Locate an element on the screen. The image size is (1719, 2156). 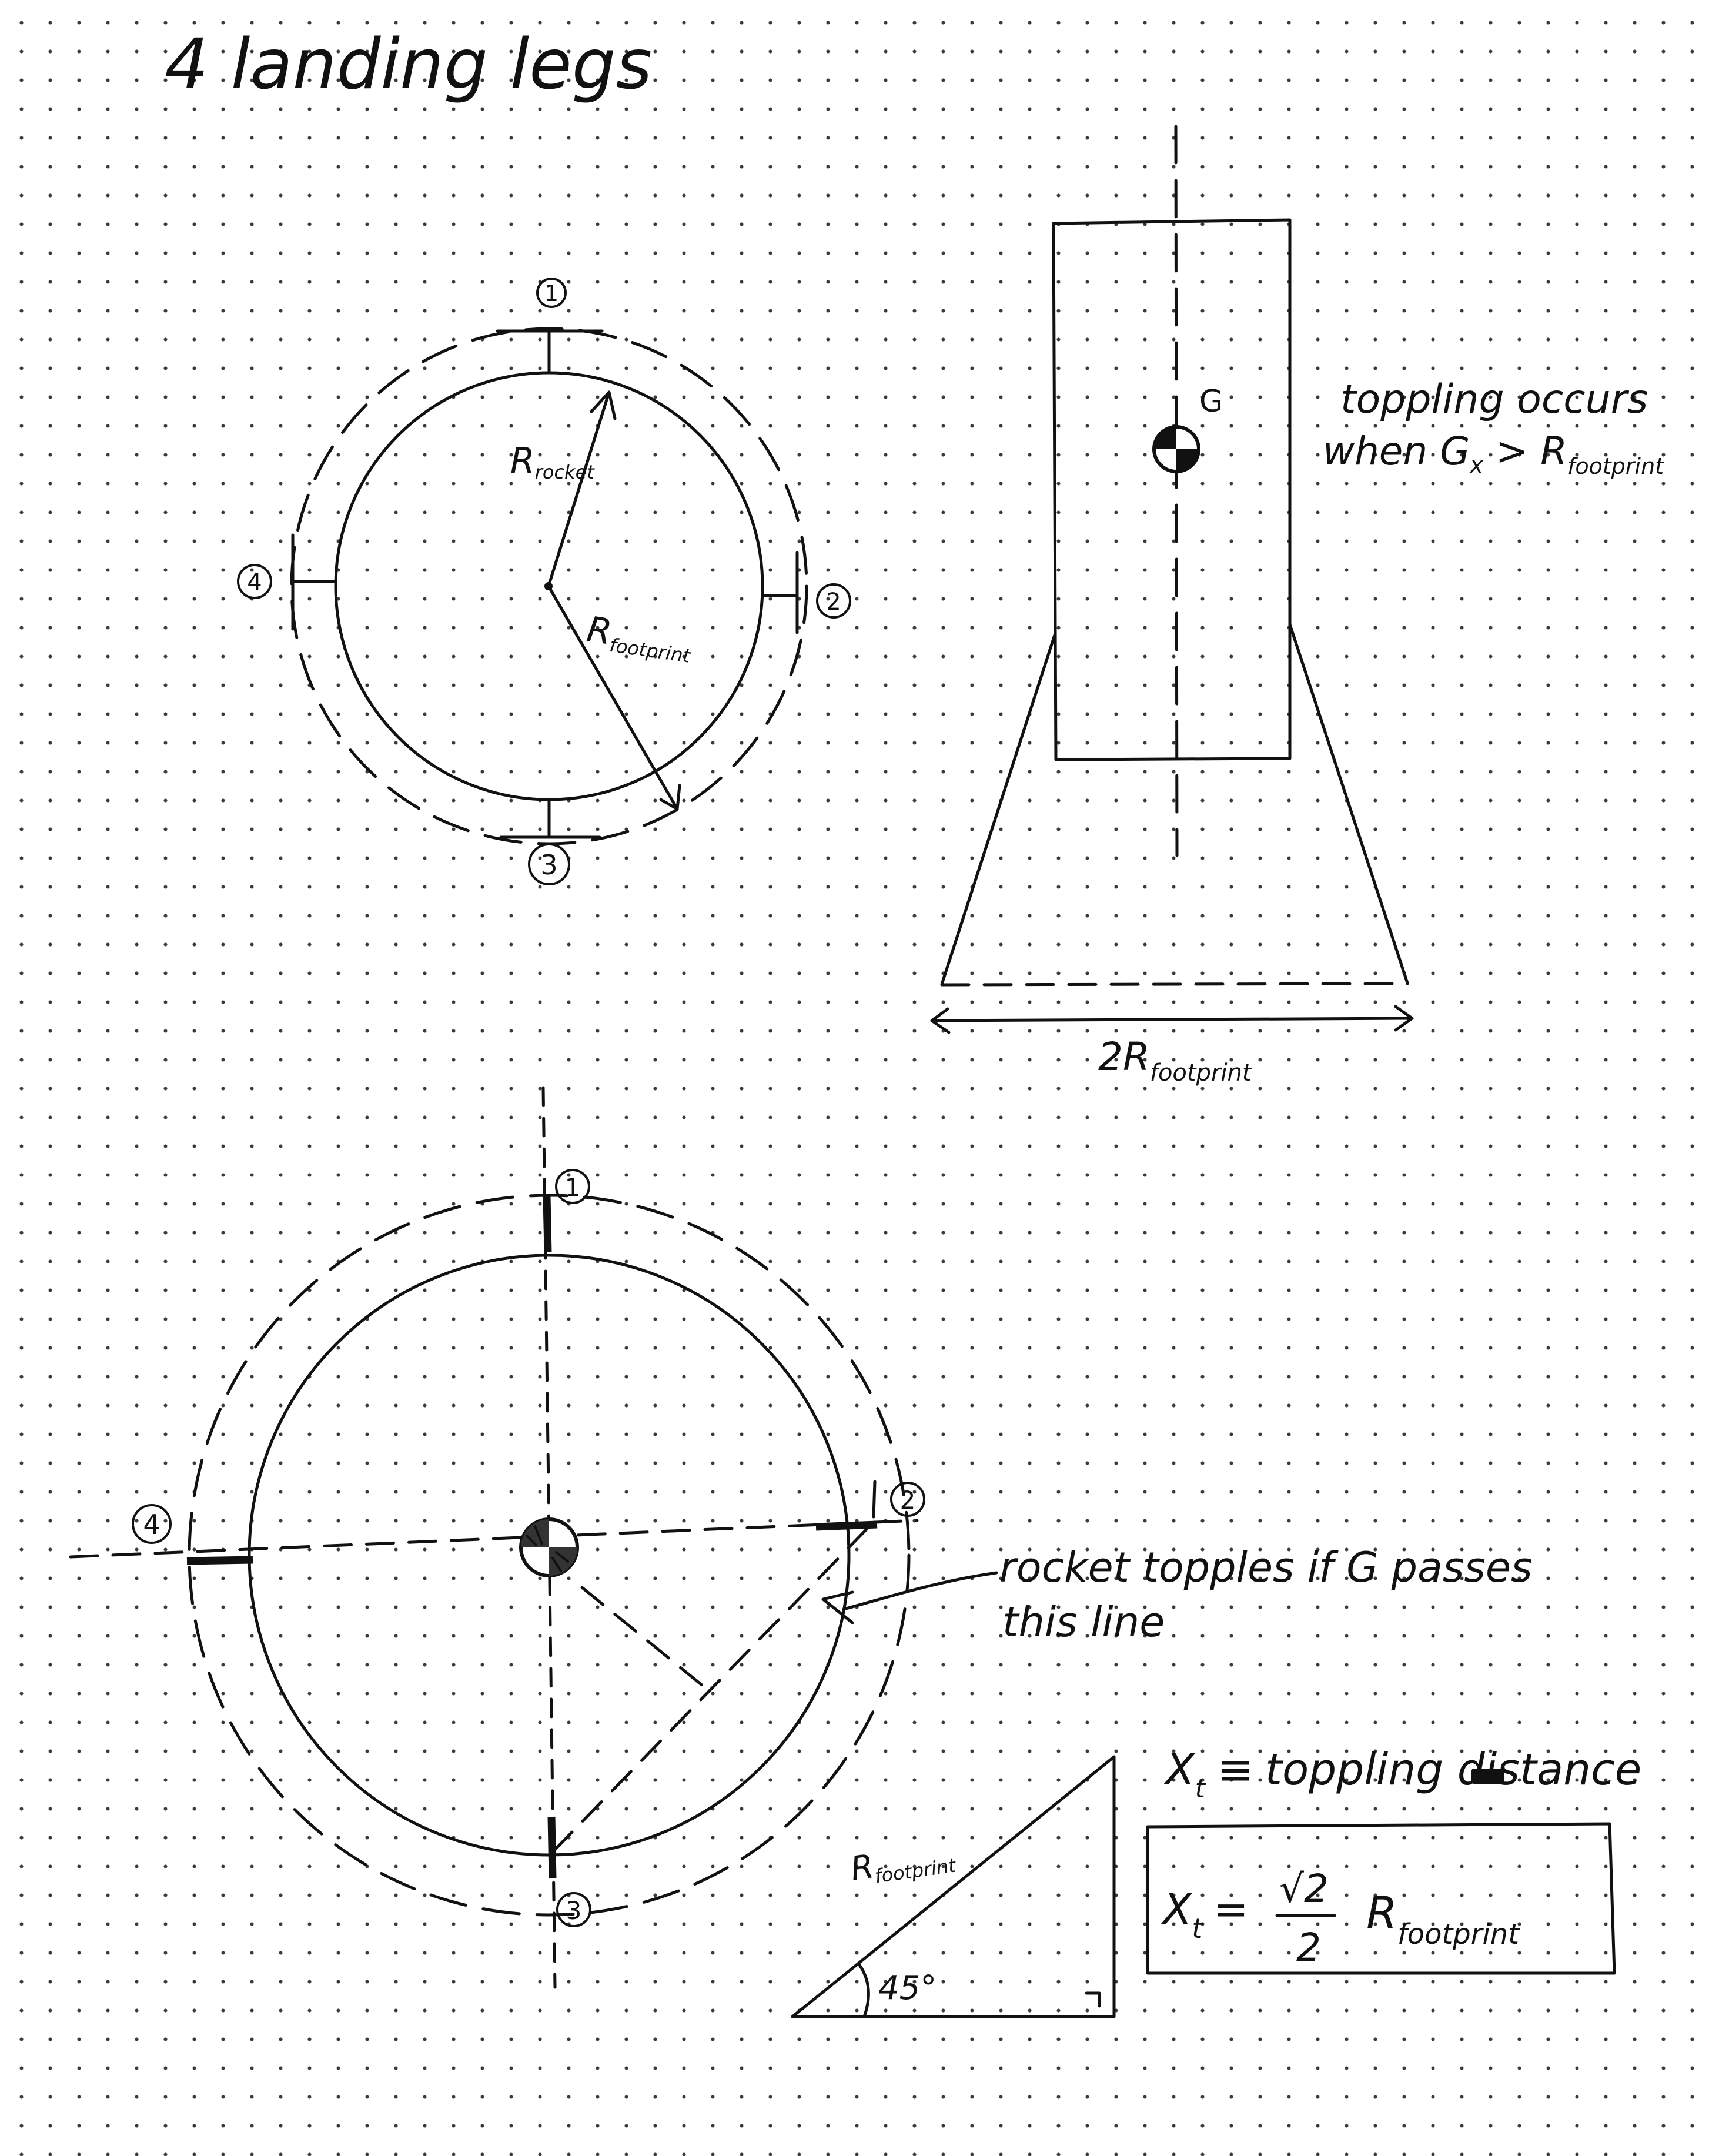
toppling-line-dashed is located at coordinates (710, 1690).